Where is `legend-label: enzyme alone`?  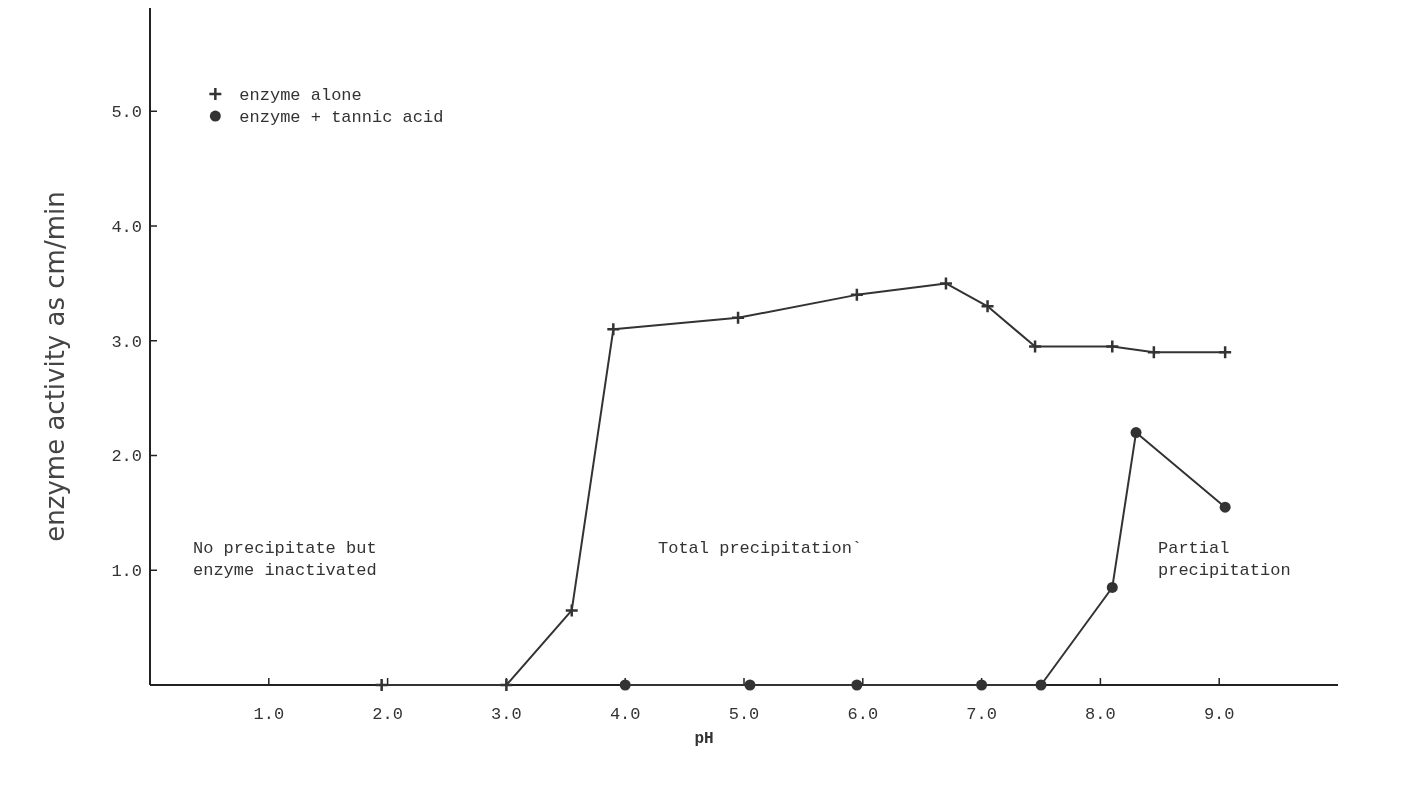 legend-label: enzyme alone is located at coordinates (300, 96).